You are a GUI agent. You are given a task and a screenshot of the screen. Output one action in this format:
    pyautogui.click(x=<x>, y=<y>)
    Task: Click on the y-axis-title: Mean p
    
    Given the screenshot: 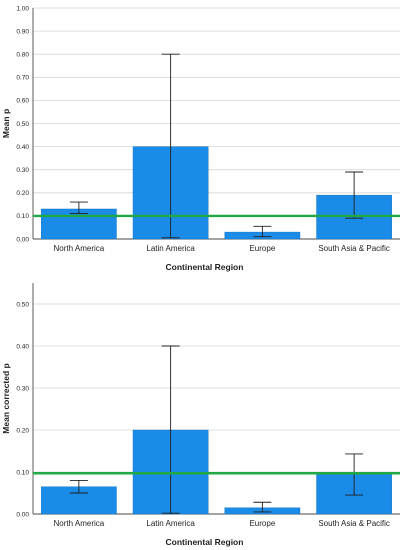 What is the action you would take?
    pyautogui.click(x=6, y=123)
    